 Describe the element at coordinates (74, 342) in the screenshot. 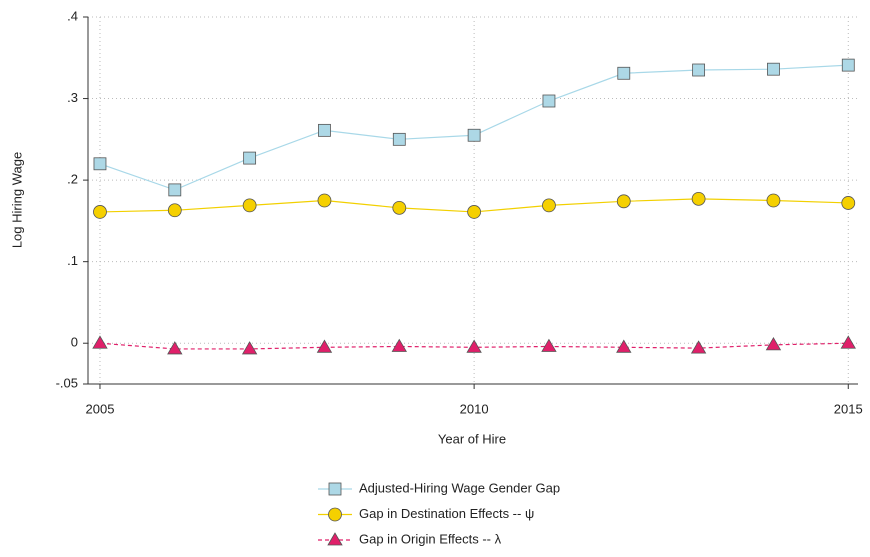

I see `y-tick-label: 0` at that location.